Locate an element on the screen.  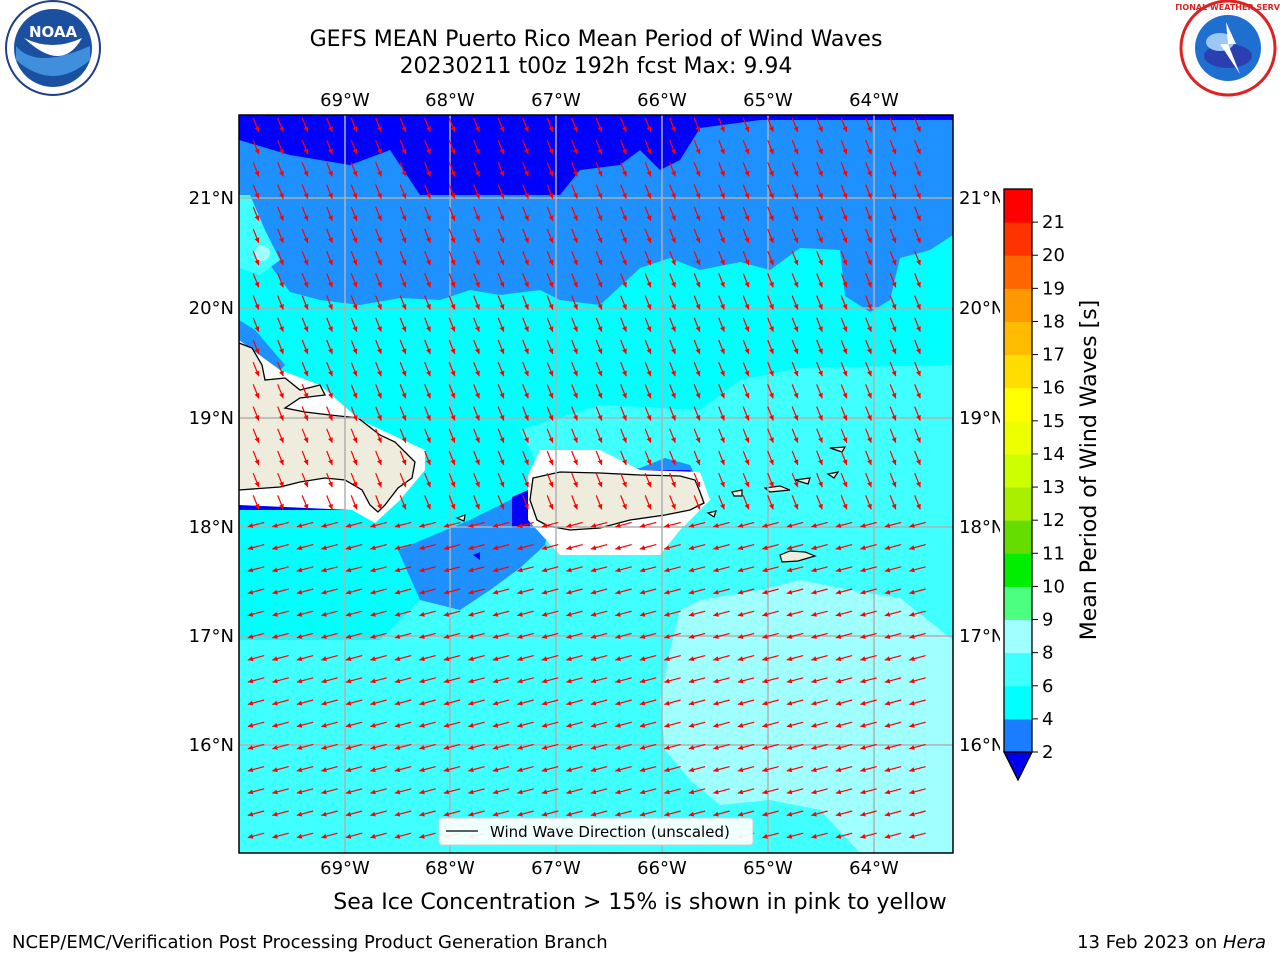
lat-label-right: 21°N is located at coordinates (979, 198).